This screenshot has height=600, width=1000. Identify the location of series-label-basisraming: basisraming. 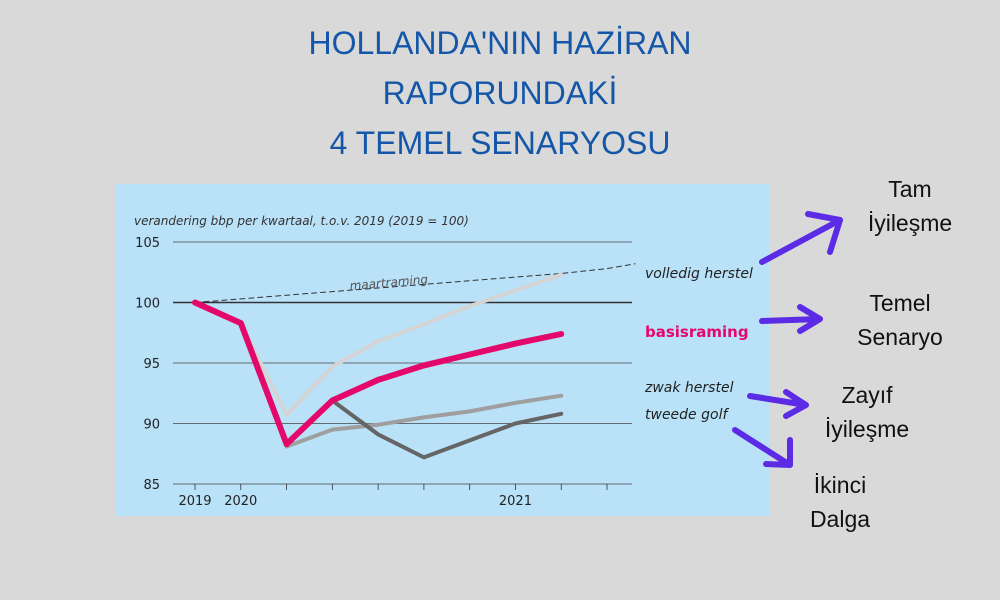
(697, 332).